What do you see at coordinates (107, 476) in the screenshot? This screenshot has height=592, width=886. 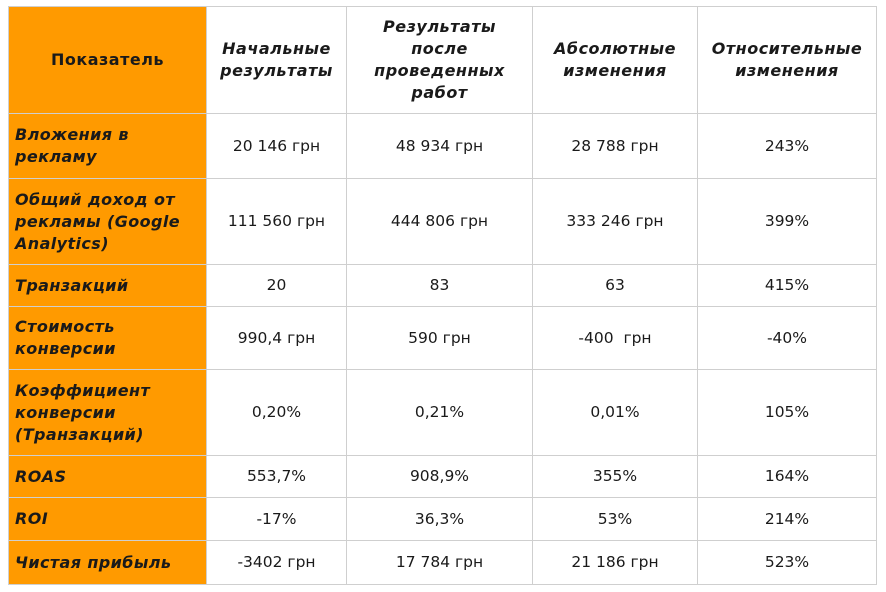 I see `row-label-roas: ROAS` at bounding box center [107, 476].